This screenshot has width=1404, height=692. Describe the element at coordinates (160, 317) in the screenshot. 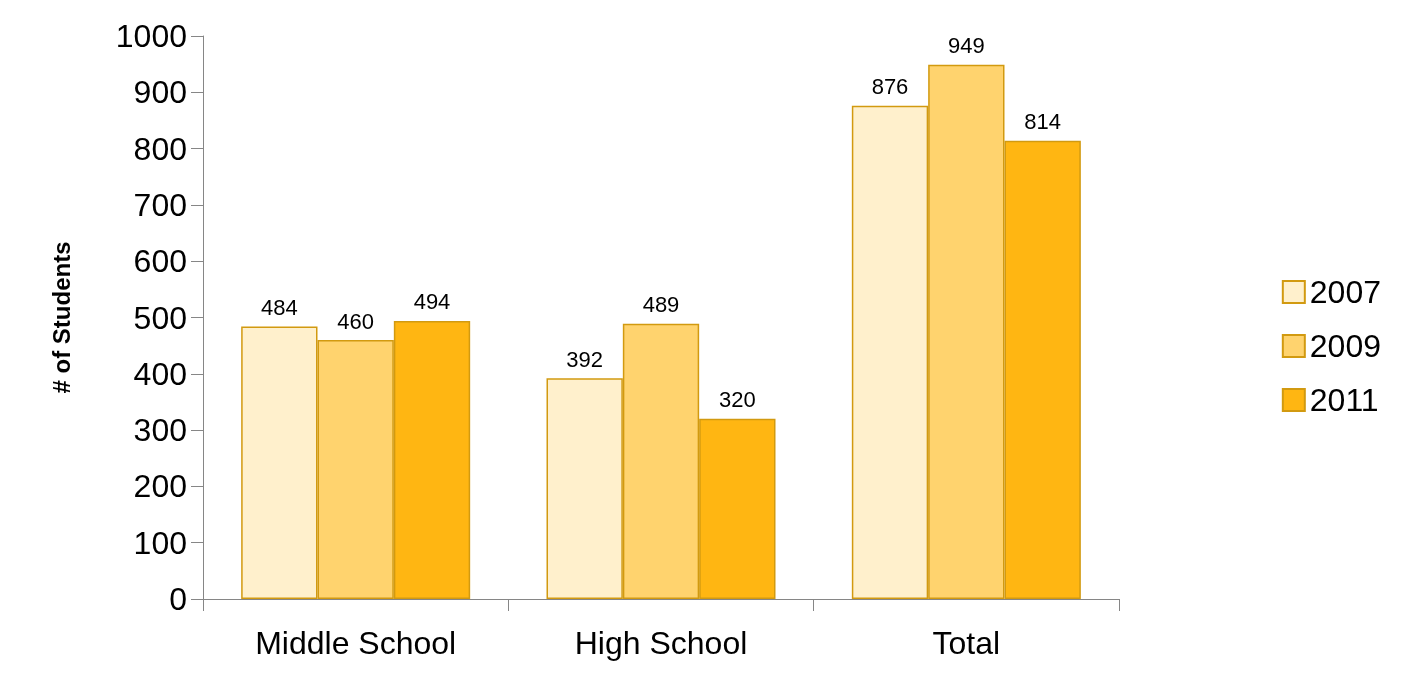

I see `y-tick-label: 500` at that location.